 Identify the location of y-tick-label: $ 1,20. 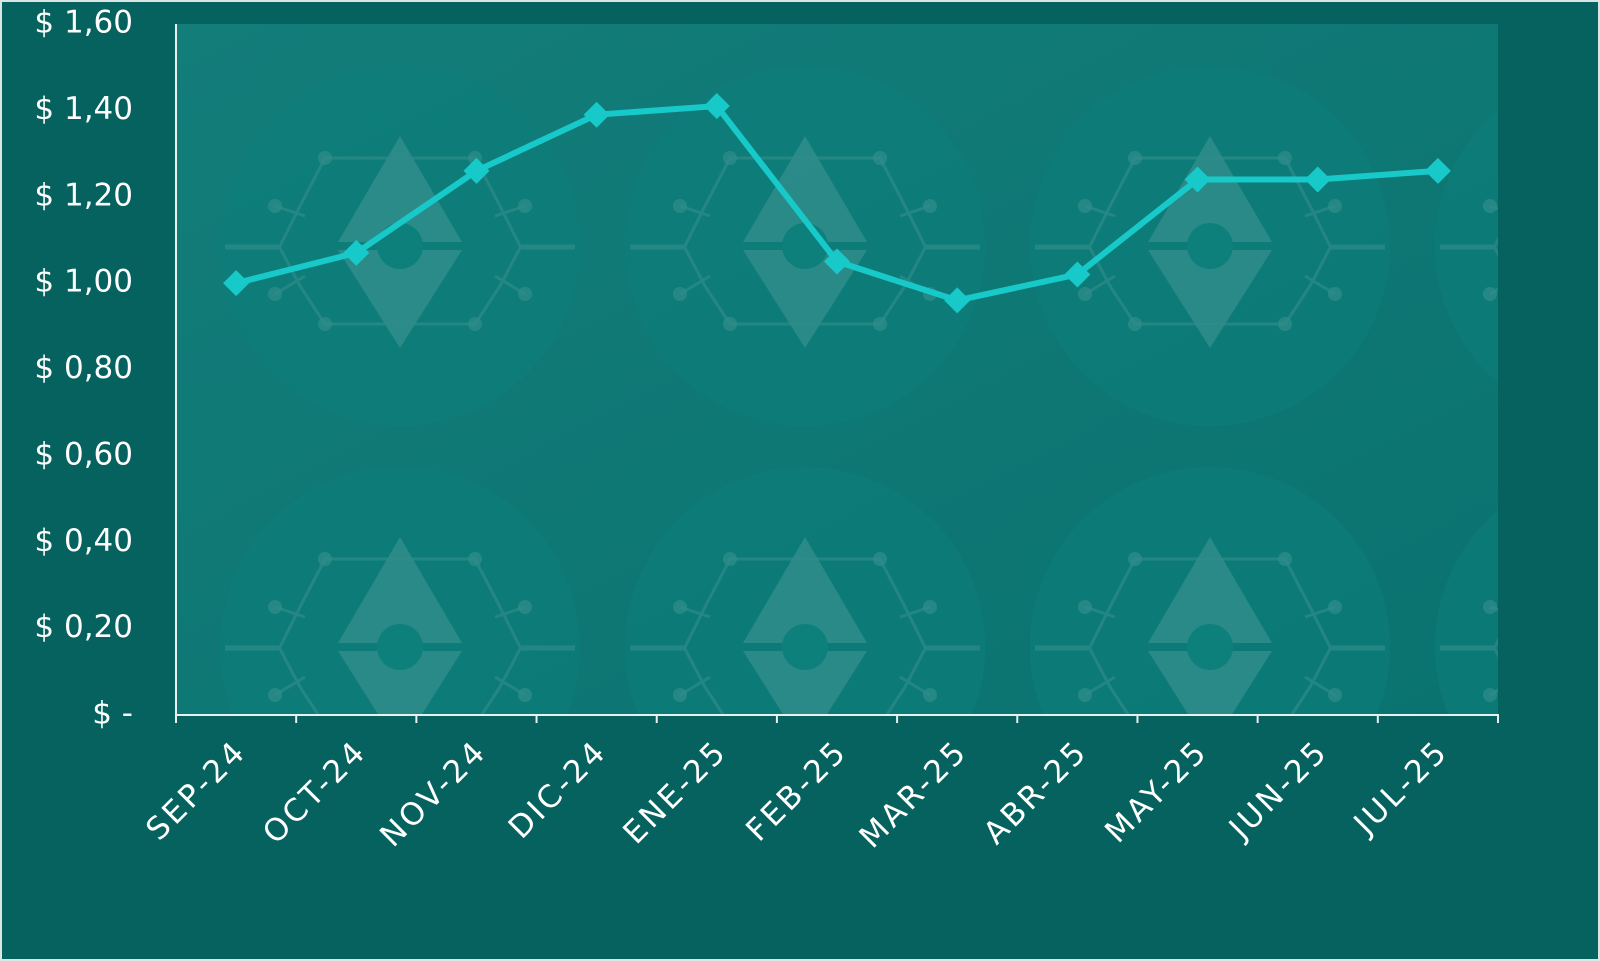
(83, 195).